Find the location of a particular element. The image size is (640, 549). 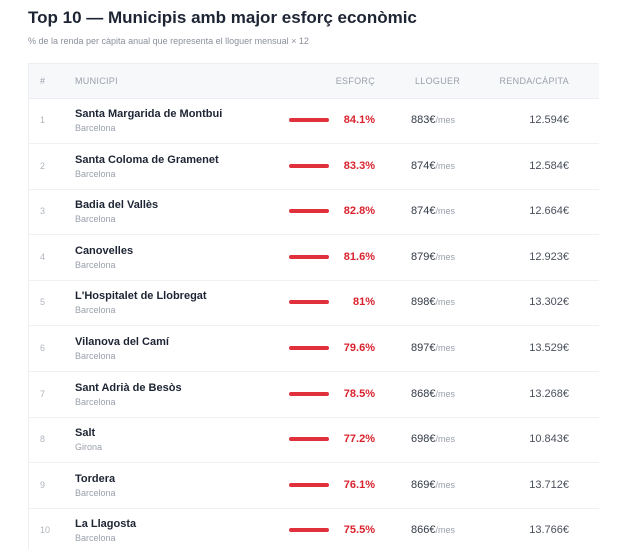

effort: 84.1% is located at coordinates (359, 120).